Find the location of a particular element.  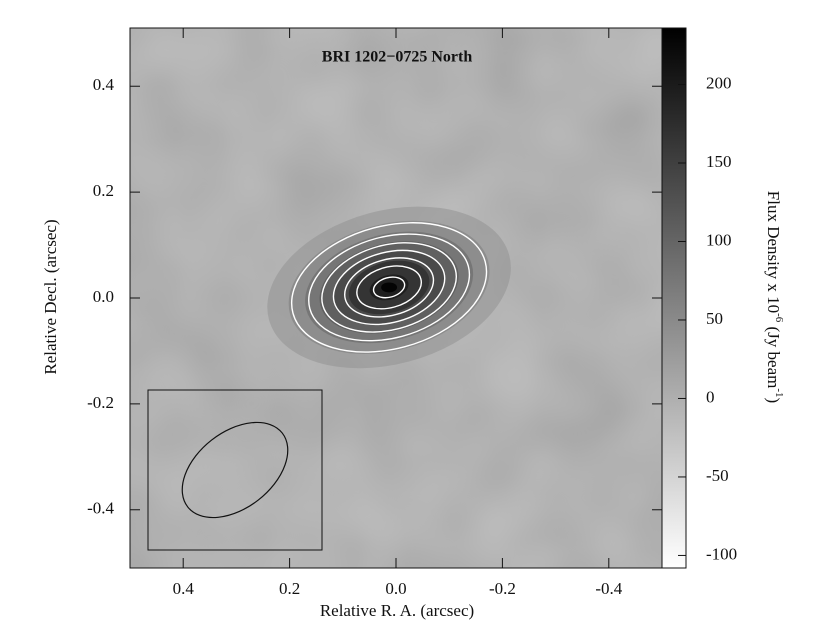

chart-title: BRI 1202−0725 North is located at coordinates (397, 57).